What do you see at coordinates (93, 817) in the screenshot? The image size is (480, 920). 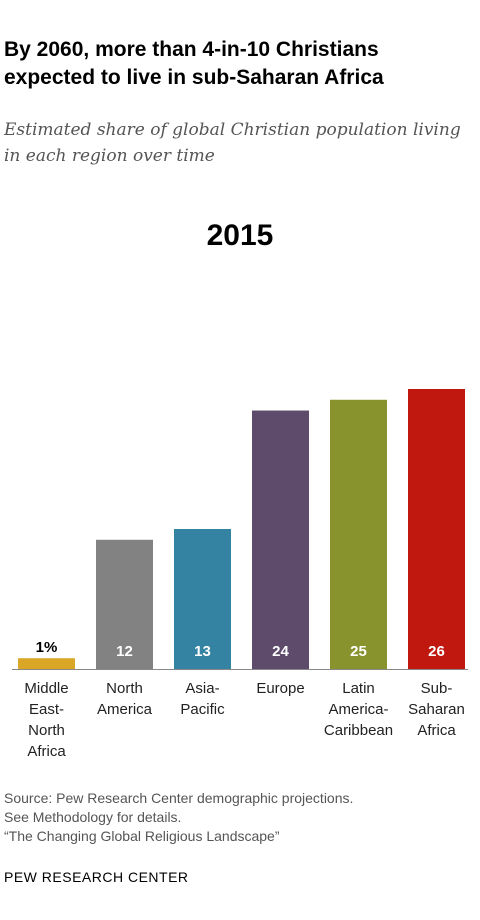 I see `source-line: See Methodology for details.` at bounding box center [93, 817].